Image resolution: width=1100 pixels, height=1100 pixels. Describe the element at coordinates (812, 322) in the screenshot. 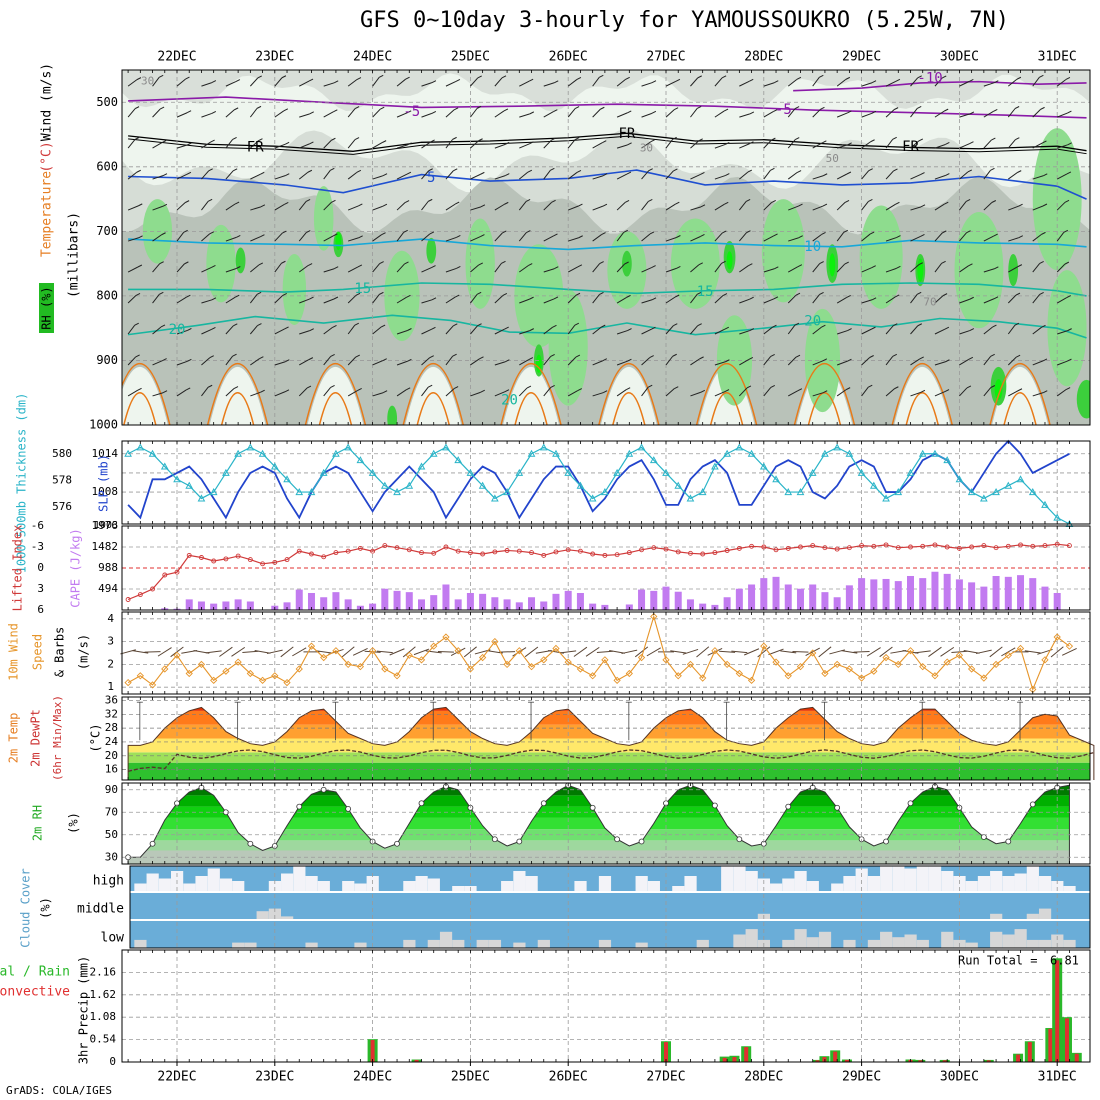

I see `isotherm-label: 20` at that location.